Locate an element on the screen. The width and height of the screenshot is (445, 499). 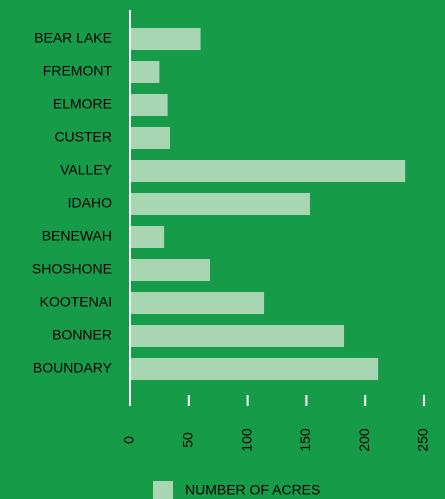
y-tick-label: FREMONT is located at coordinates (78, 71).